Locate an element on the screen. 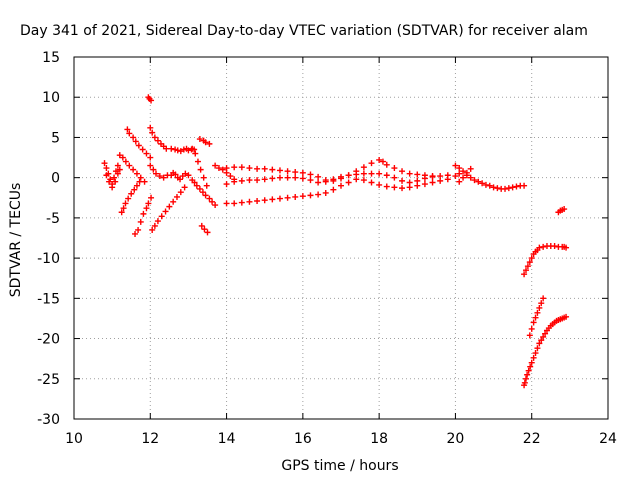 This screenshot has width=640, height=480. x-tick-label: 14 is located at coordinates (227, 439).